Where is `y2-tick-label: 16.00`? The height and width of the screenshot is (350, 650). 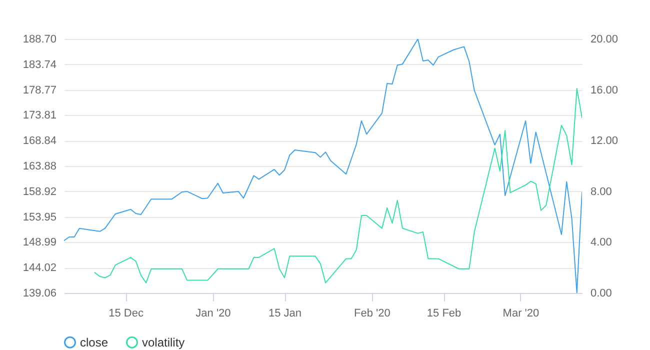 y2-tick-label: 16.00 is located at coordinates (604, 90).